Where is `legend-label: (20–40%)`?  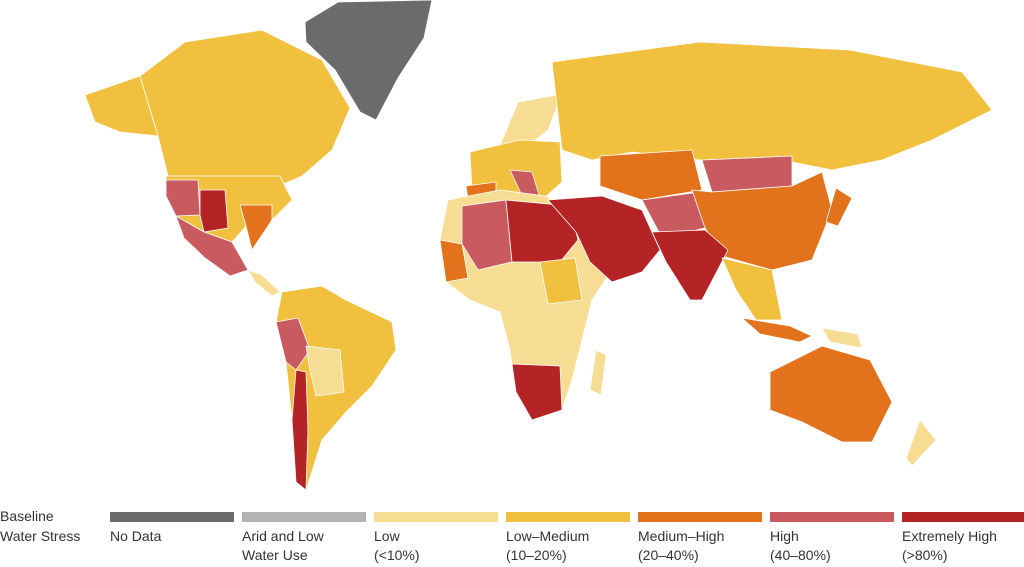
legend-label: (20–40%) is located at coordinates (668, 555).